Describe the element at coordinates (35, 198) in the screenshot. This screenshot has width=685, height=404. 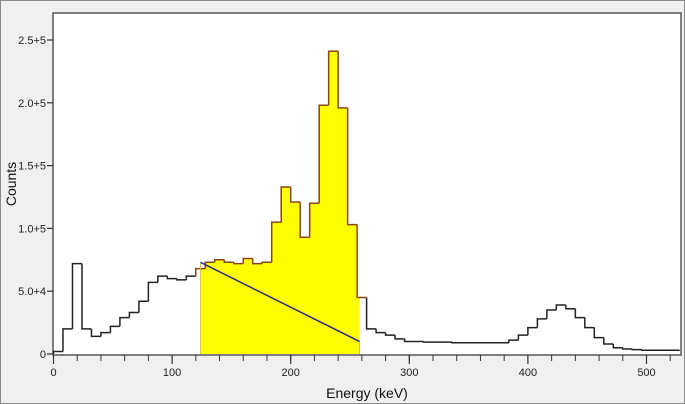
I see `y-axis: 0 5.0+4 1.0+5 1.5+5 2.0+5 2.5+5` at that location.